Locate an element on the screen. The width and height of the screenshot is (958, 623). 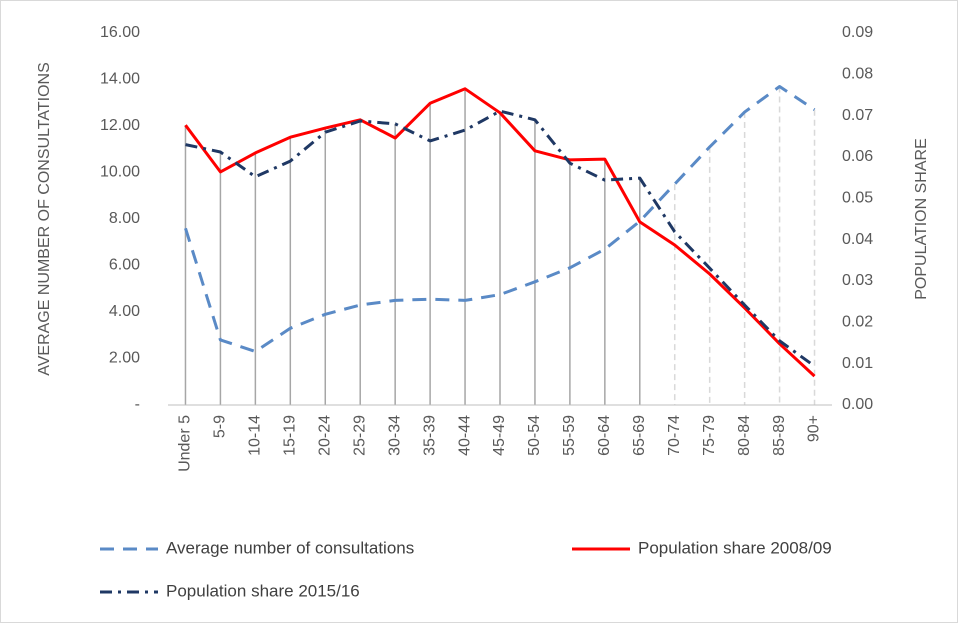
y2-tick-label: 0.07 is located at coordinates (857, 115).